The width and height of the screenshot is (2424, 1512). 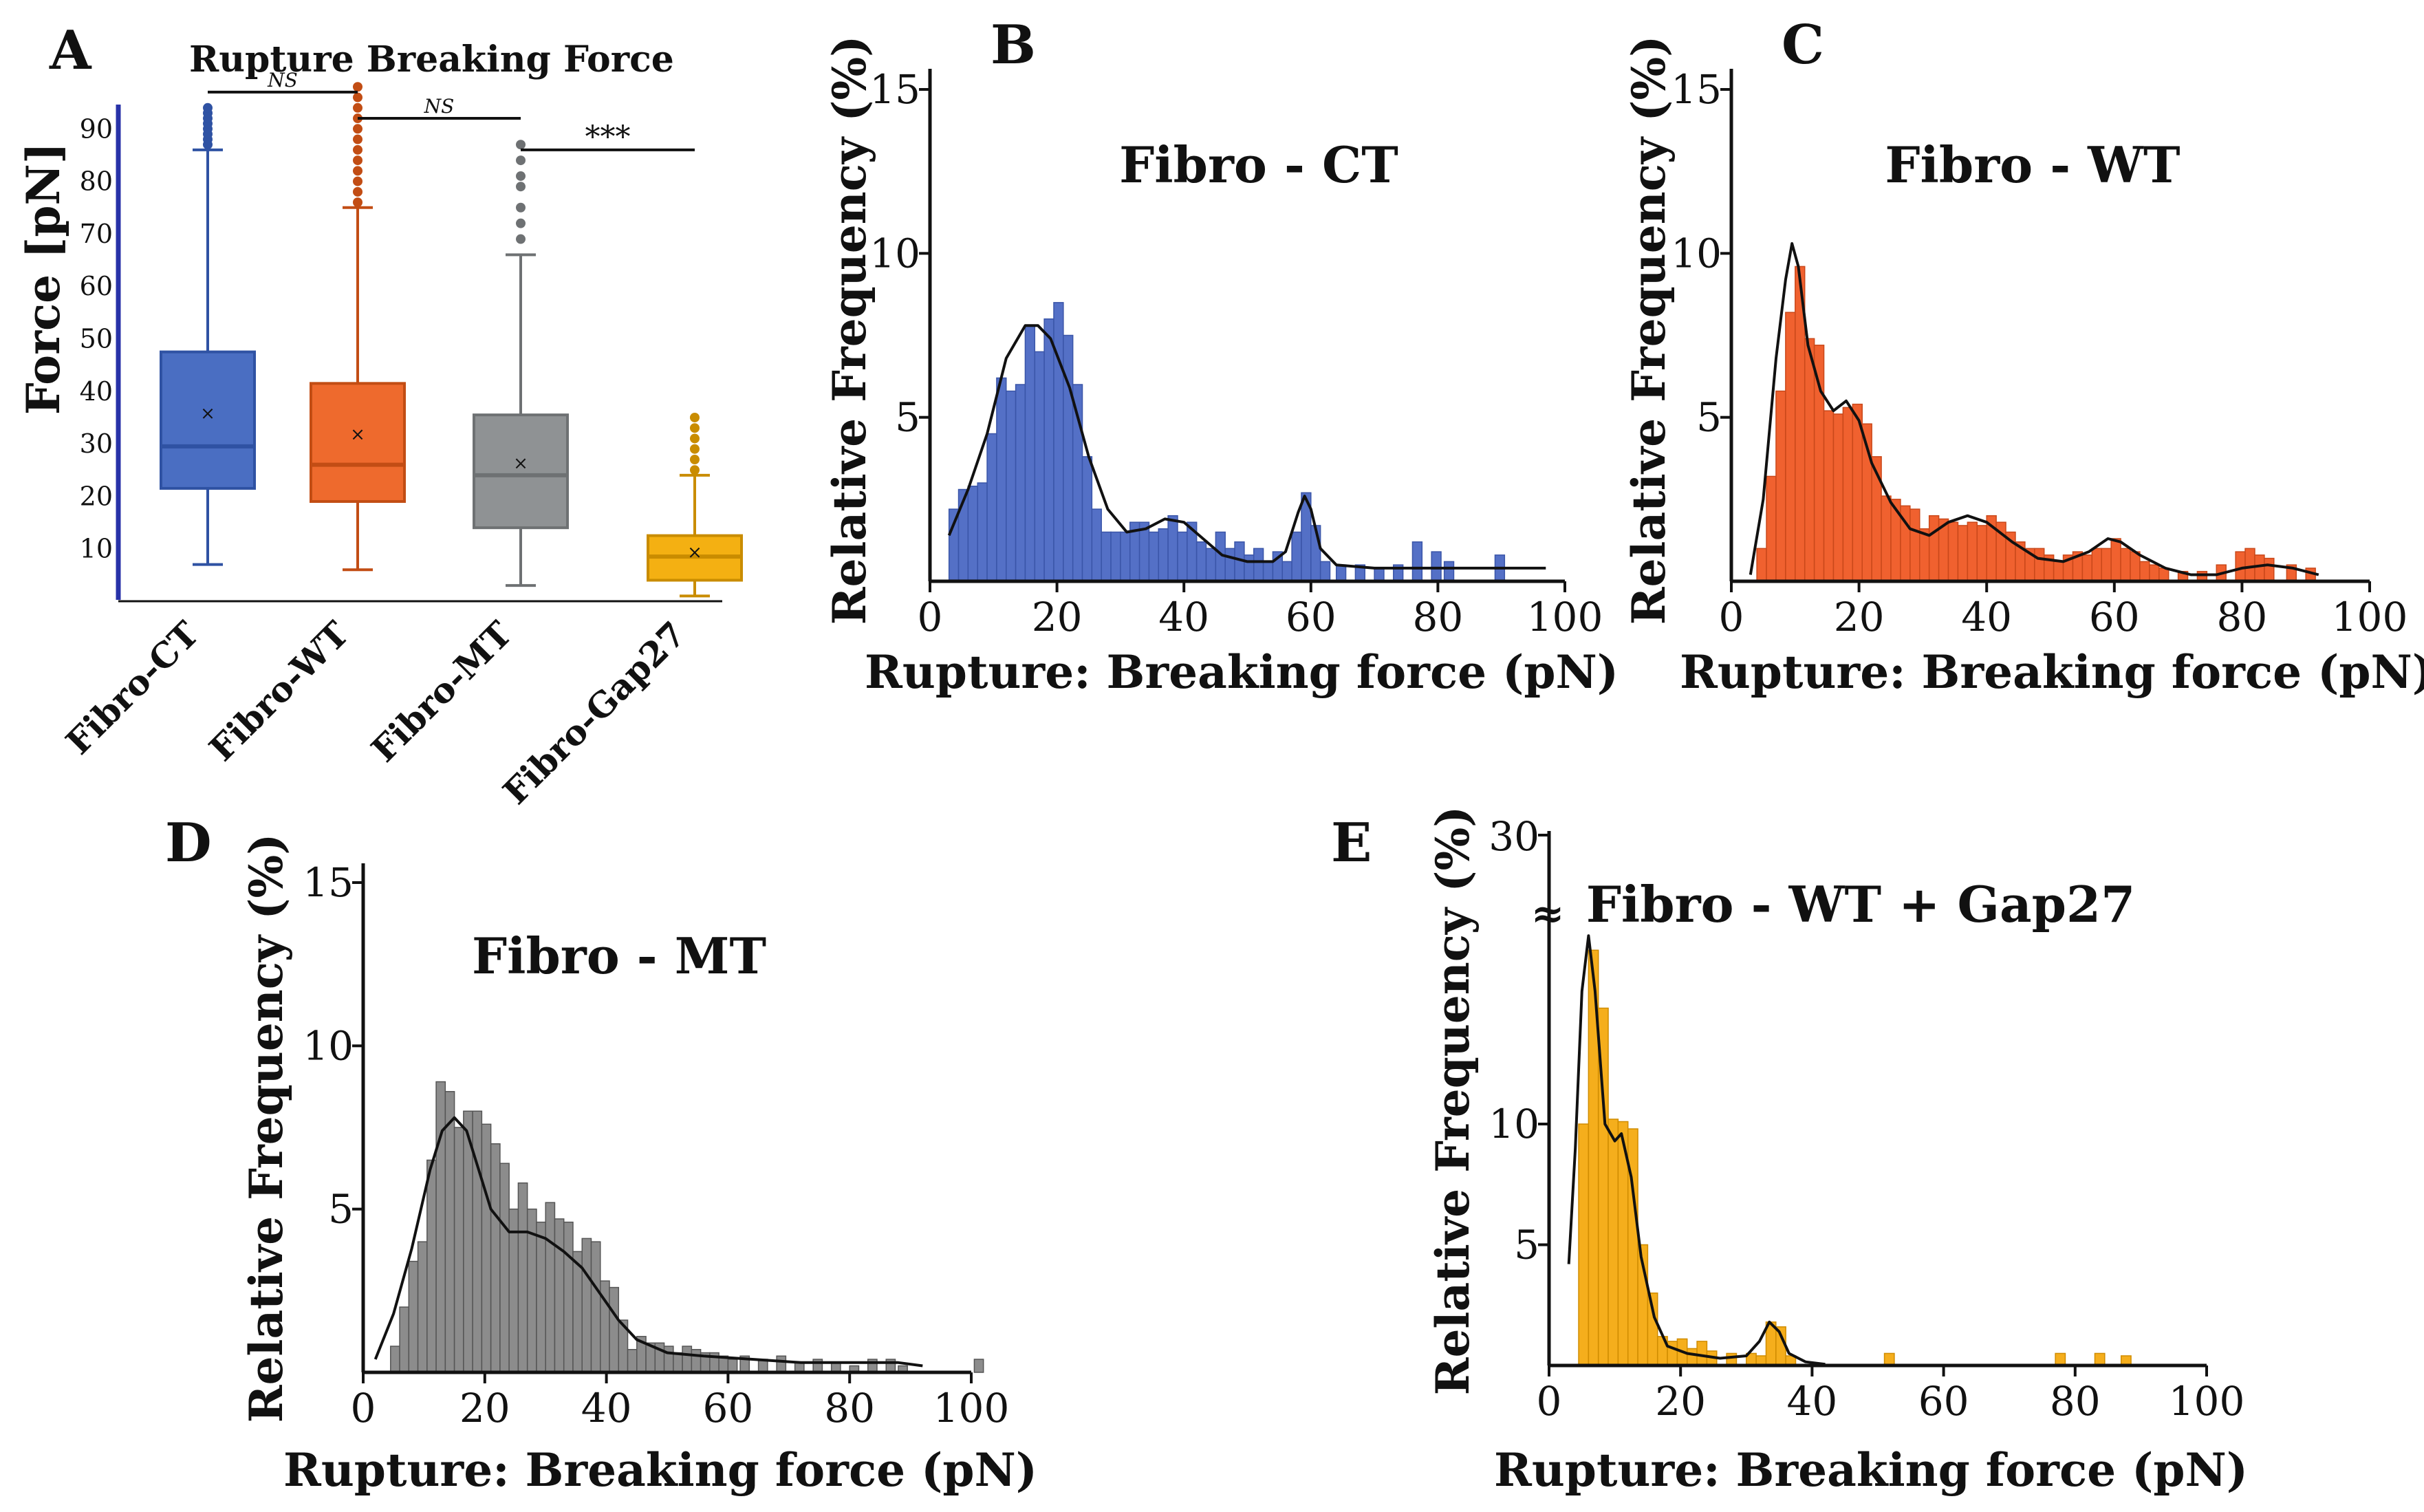 What do you see at coordinates (1697, 1150) in the screenshot?
I see `panel-e-fit-curve` at bounding box center [1697, 1150].